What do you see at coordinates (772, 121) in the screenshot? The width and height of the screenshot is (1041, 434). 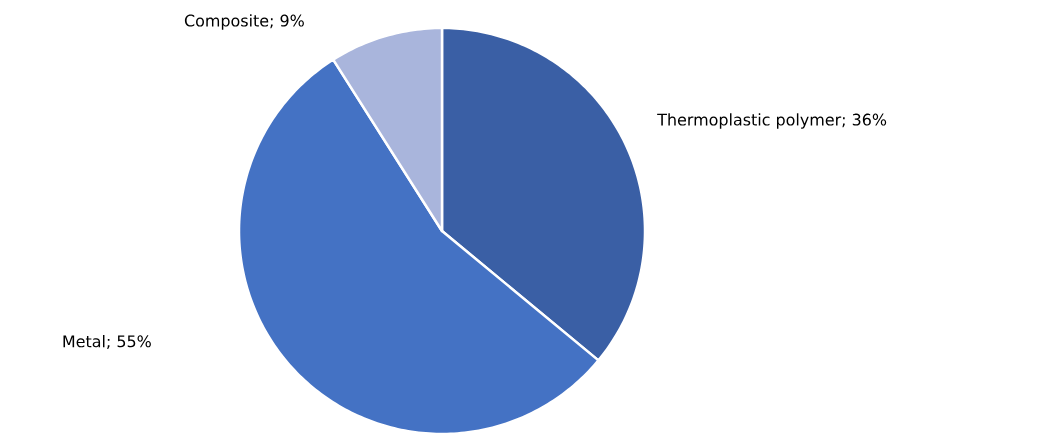 I see `slice-label: Thermoplastic polymer; 36%` at bounding box center [772, 121].